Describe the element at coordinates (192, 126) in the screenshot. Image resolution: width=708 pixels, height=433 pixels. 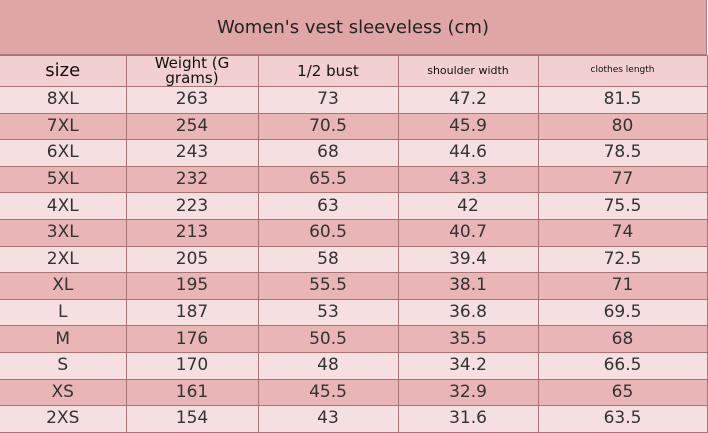
I see `value-cell: 254` at that location.